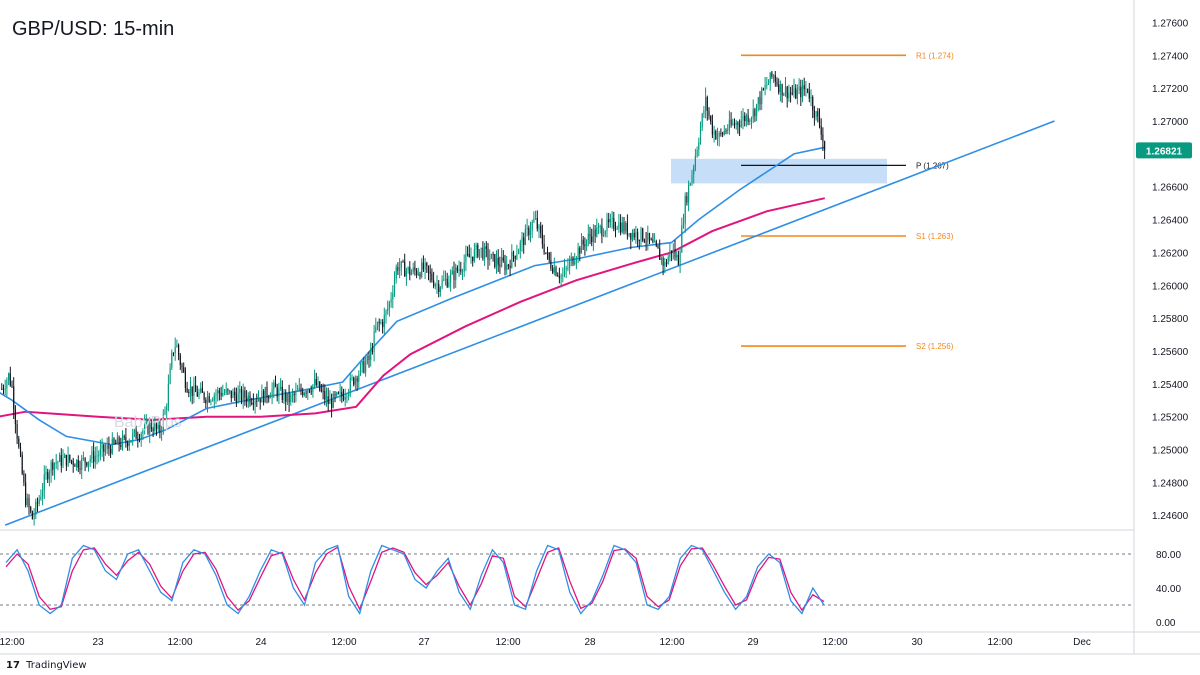  Describe the element at coordinates (13, 665) in the screenshot. I see `tradingview-mark-icon: 17` at that location.